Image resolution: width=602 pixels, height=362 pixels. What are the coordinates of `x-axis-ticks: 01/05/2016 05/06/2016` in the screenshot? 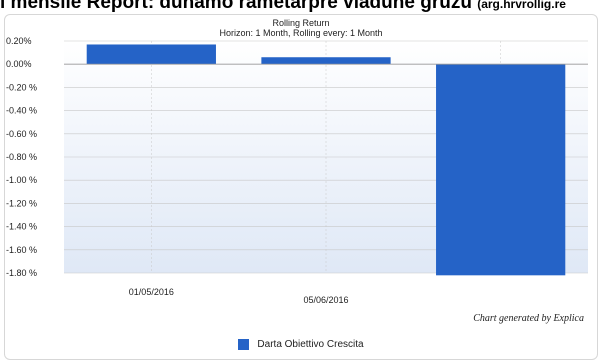 It's located at (239, 296).